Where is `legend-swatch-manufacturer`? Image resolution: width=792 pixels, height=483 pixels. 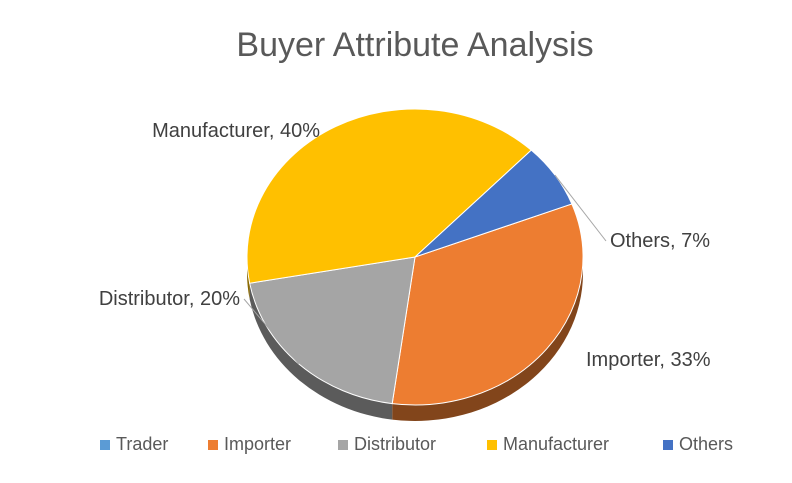
legend-swatch-manufacturer is located at coordinates (492, 445).